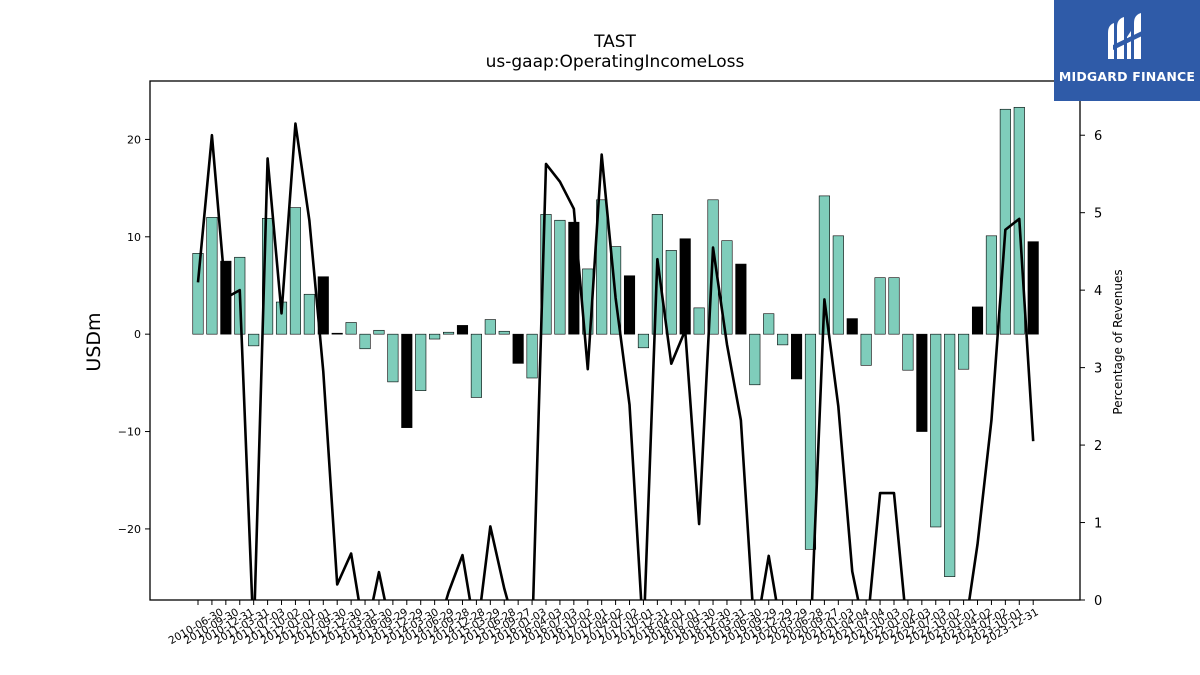 The image size is (1200, 675). Describe the element at coordinates (129, 529) in the screenshot. I see `y-tick-label: −20` at that location.